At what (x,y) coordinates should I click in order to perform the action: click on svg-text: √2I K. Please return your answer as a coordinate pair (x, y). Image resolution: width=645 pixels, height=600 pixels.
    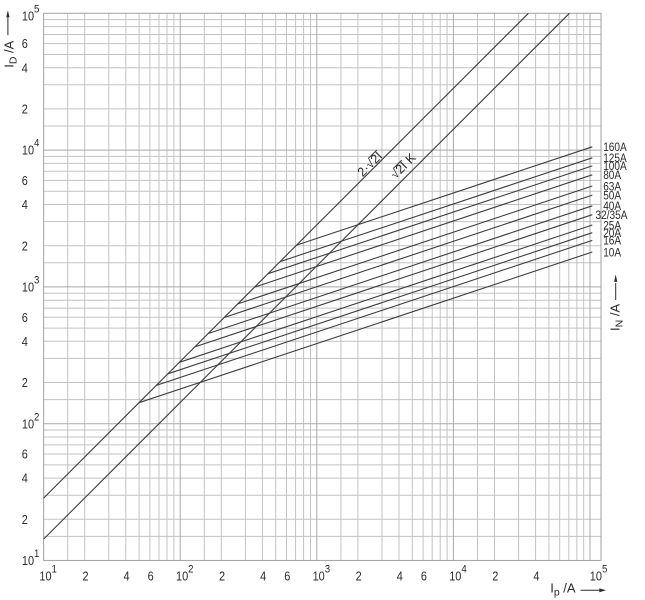
    Looking at the image, I should click on (403, 166).